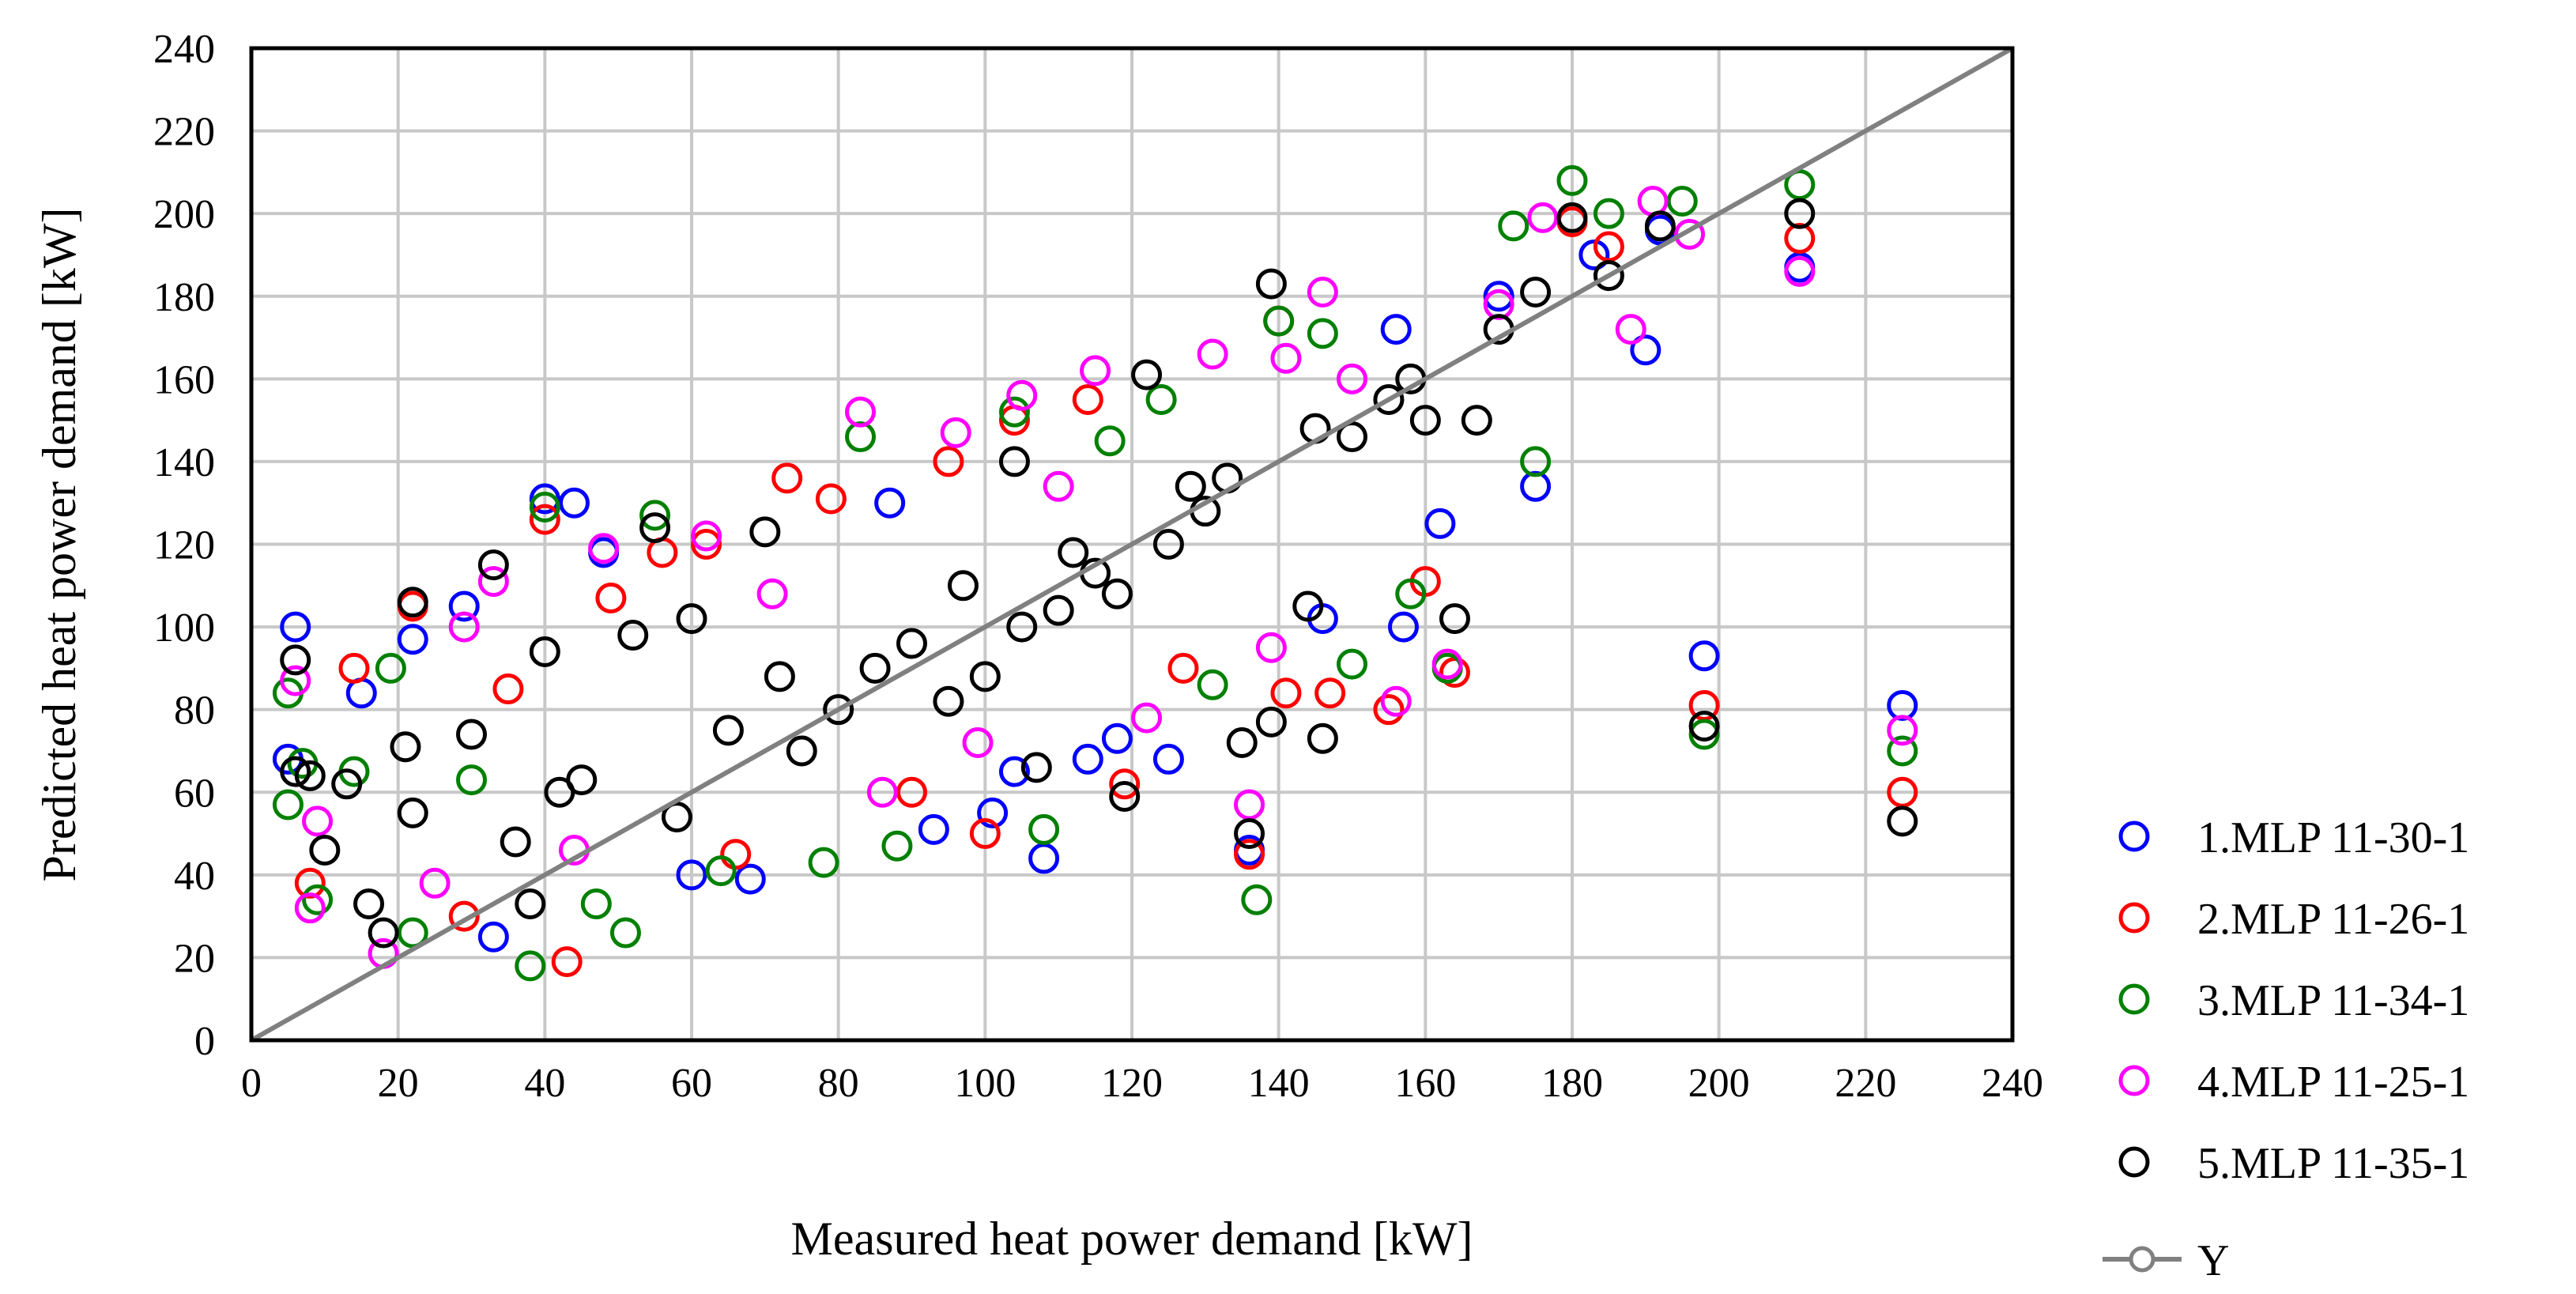  I want to click on y-tick-label: 220, so click(184, 132).